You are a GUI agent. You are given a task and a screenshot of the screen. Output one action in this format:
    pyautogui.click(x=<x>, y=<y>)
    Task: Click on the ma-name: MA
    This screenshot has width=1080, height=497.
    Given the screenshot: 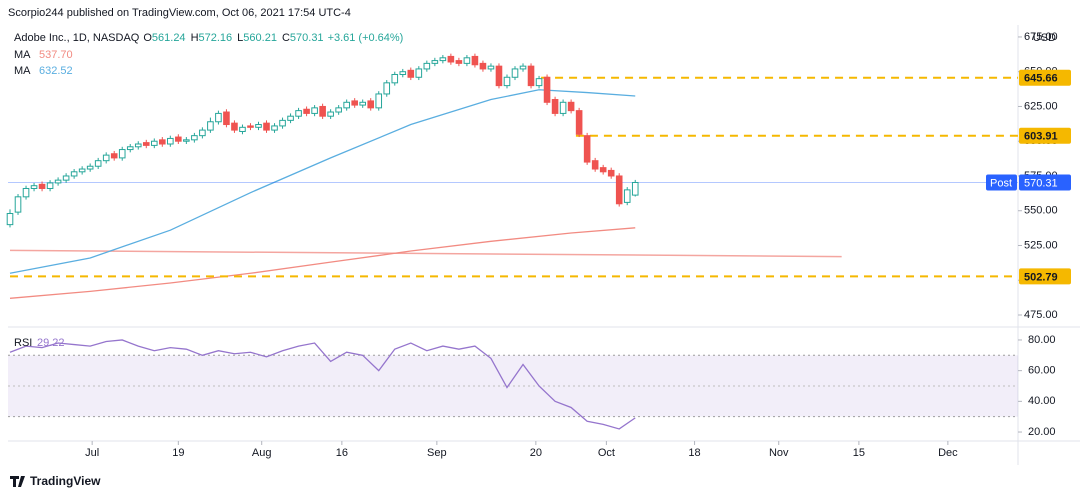 What is the action you would take?
    pyautogui.click(x=22, y=55)
    